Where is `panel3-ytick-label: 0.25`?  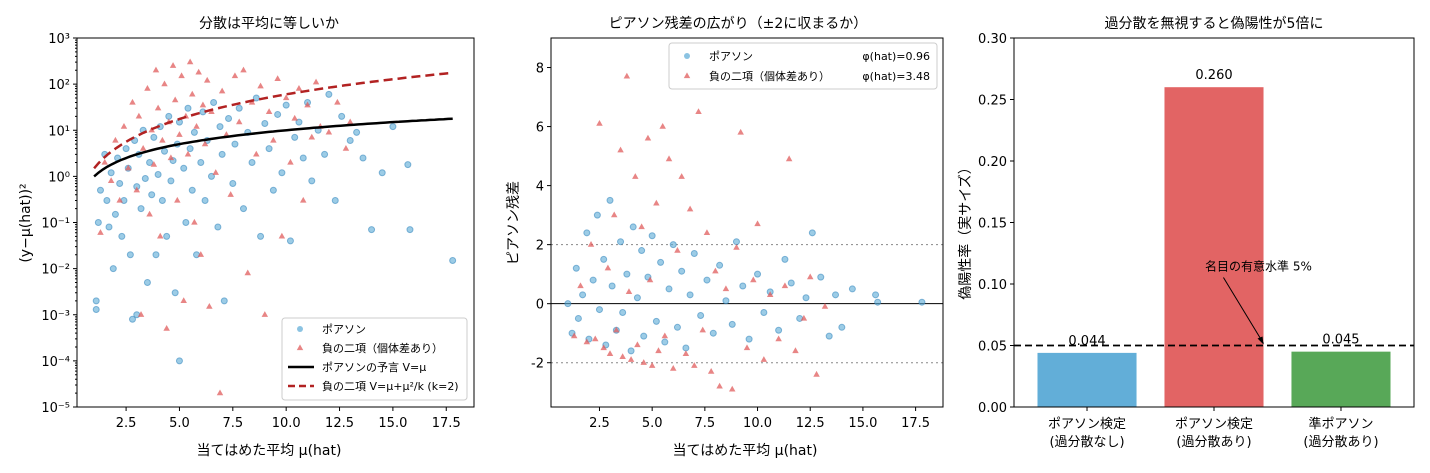
panel3-ytick-label: 0.25 is located at coordinates (992, 101).